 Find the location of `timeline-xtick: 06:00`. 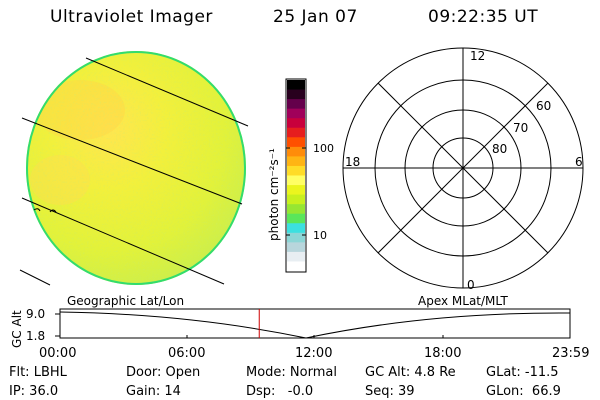

timeline-xtick: 06:00 is located at coordinates (186, 353).